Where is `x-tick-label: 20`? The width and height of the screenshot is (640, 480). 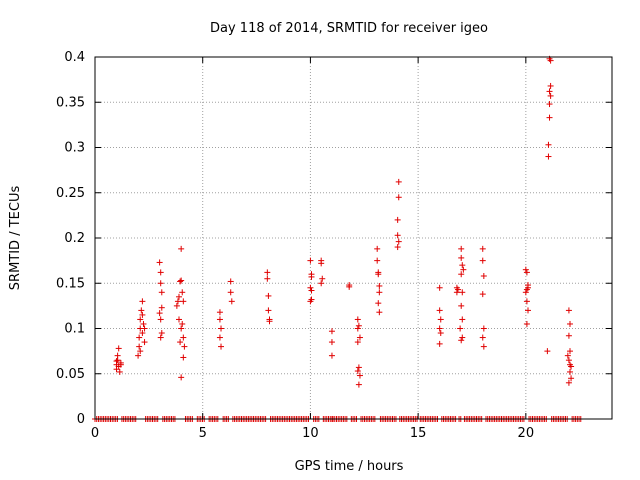 x-tick-label: 20 is located at coordinates (526, 433).